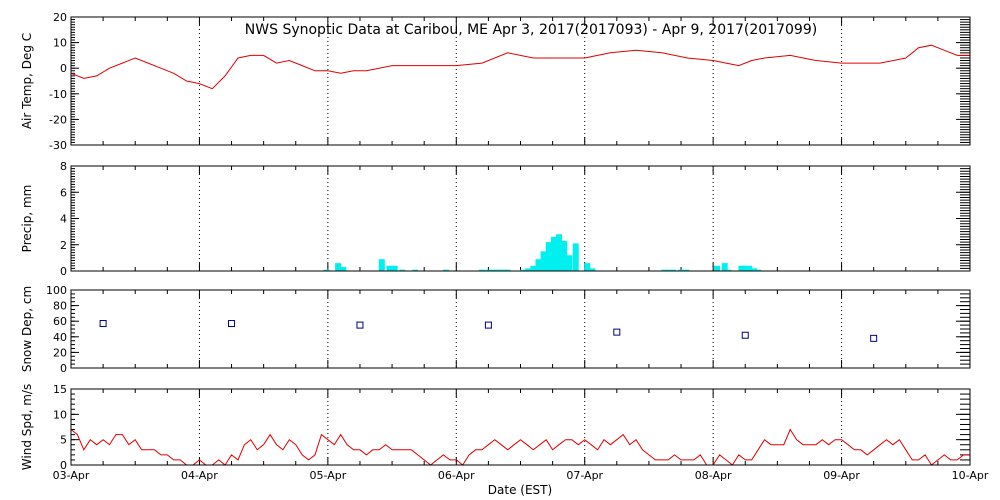  I want to click on y-axis-label: Wind Spd, m/s, so click(27, 427).